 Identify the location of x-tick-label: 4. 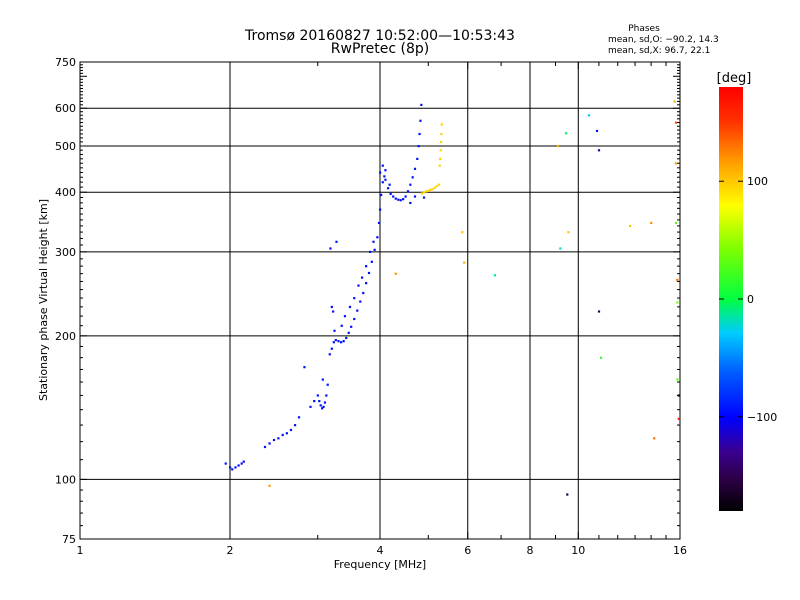
(380, 550).